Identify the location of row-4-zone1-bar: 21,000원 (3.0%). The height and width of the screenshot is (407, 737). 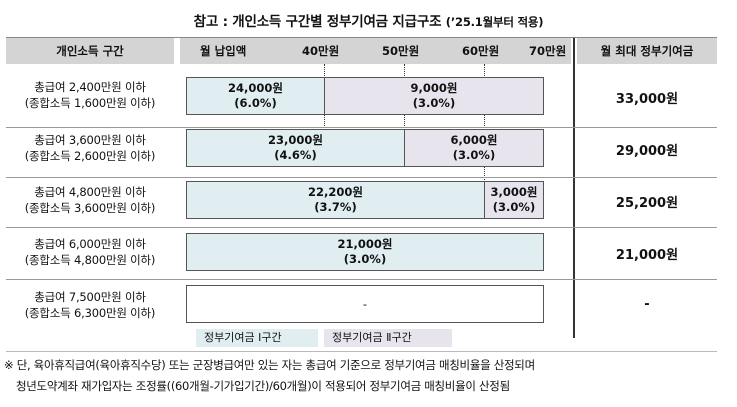
(365, 252).